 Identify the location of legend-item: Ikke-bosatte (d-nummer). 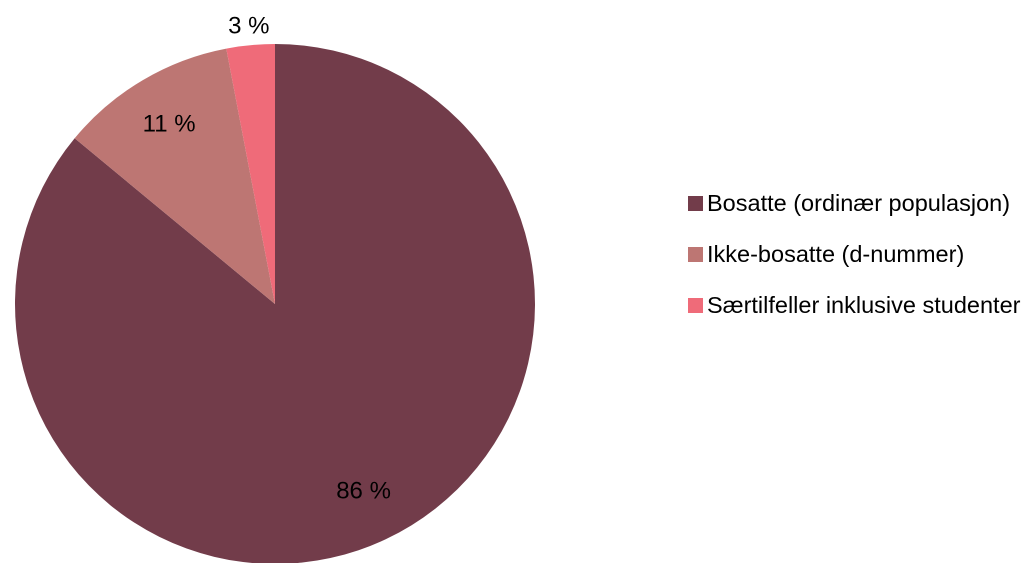
(860, 254).